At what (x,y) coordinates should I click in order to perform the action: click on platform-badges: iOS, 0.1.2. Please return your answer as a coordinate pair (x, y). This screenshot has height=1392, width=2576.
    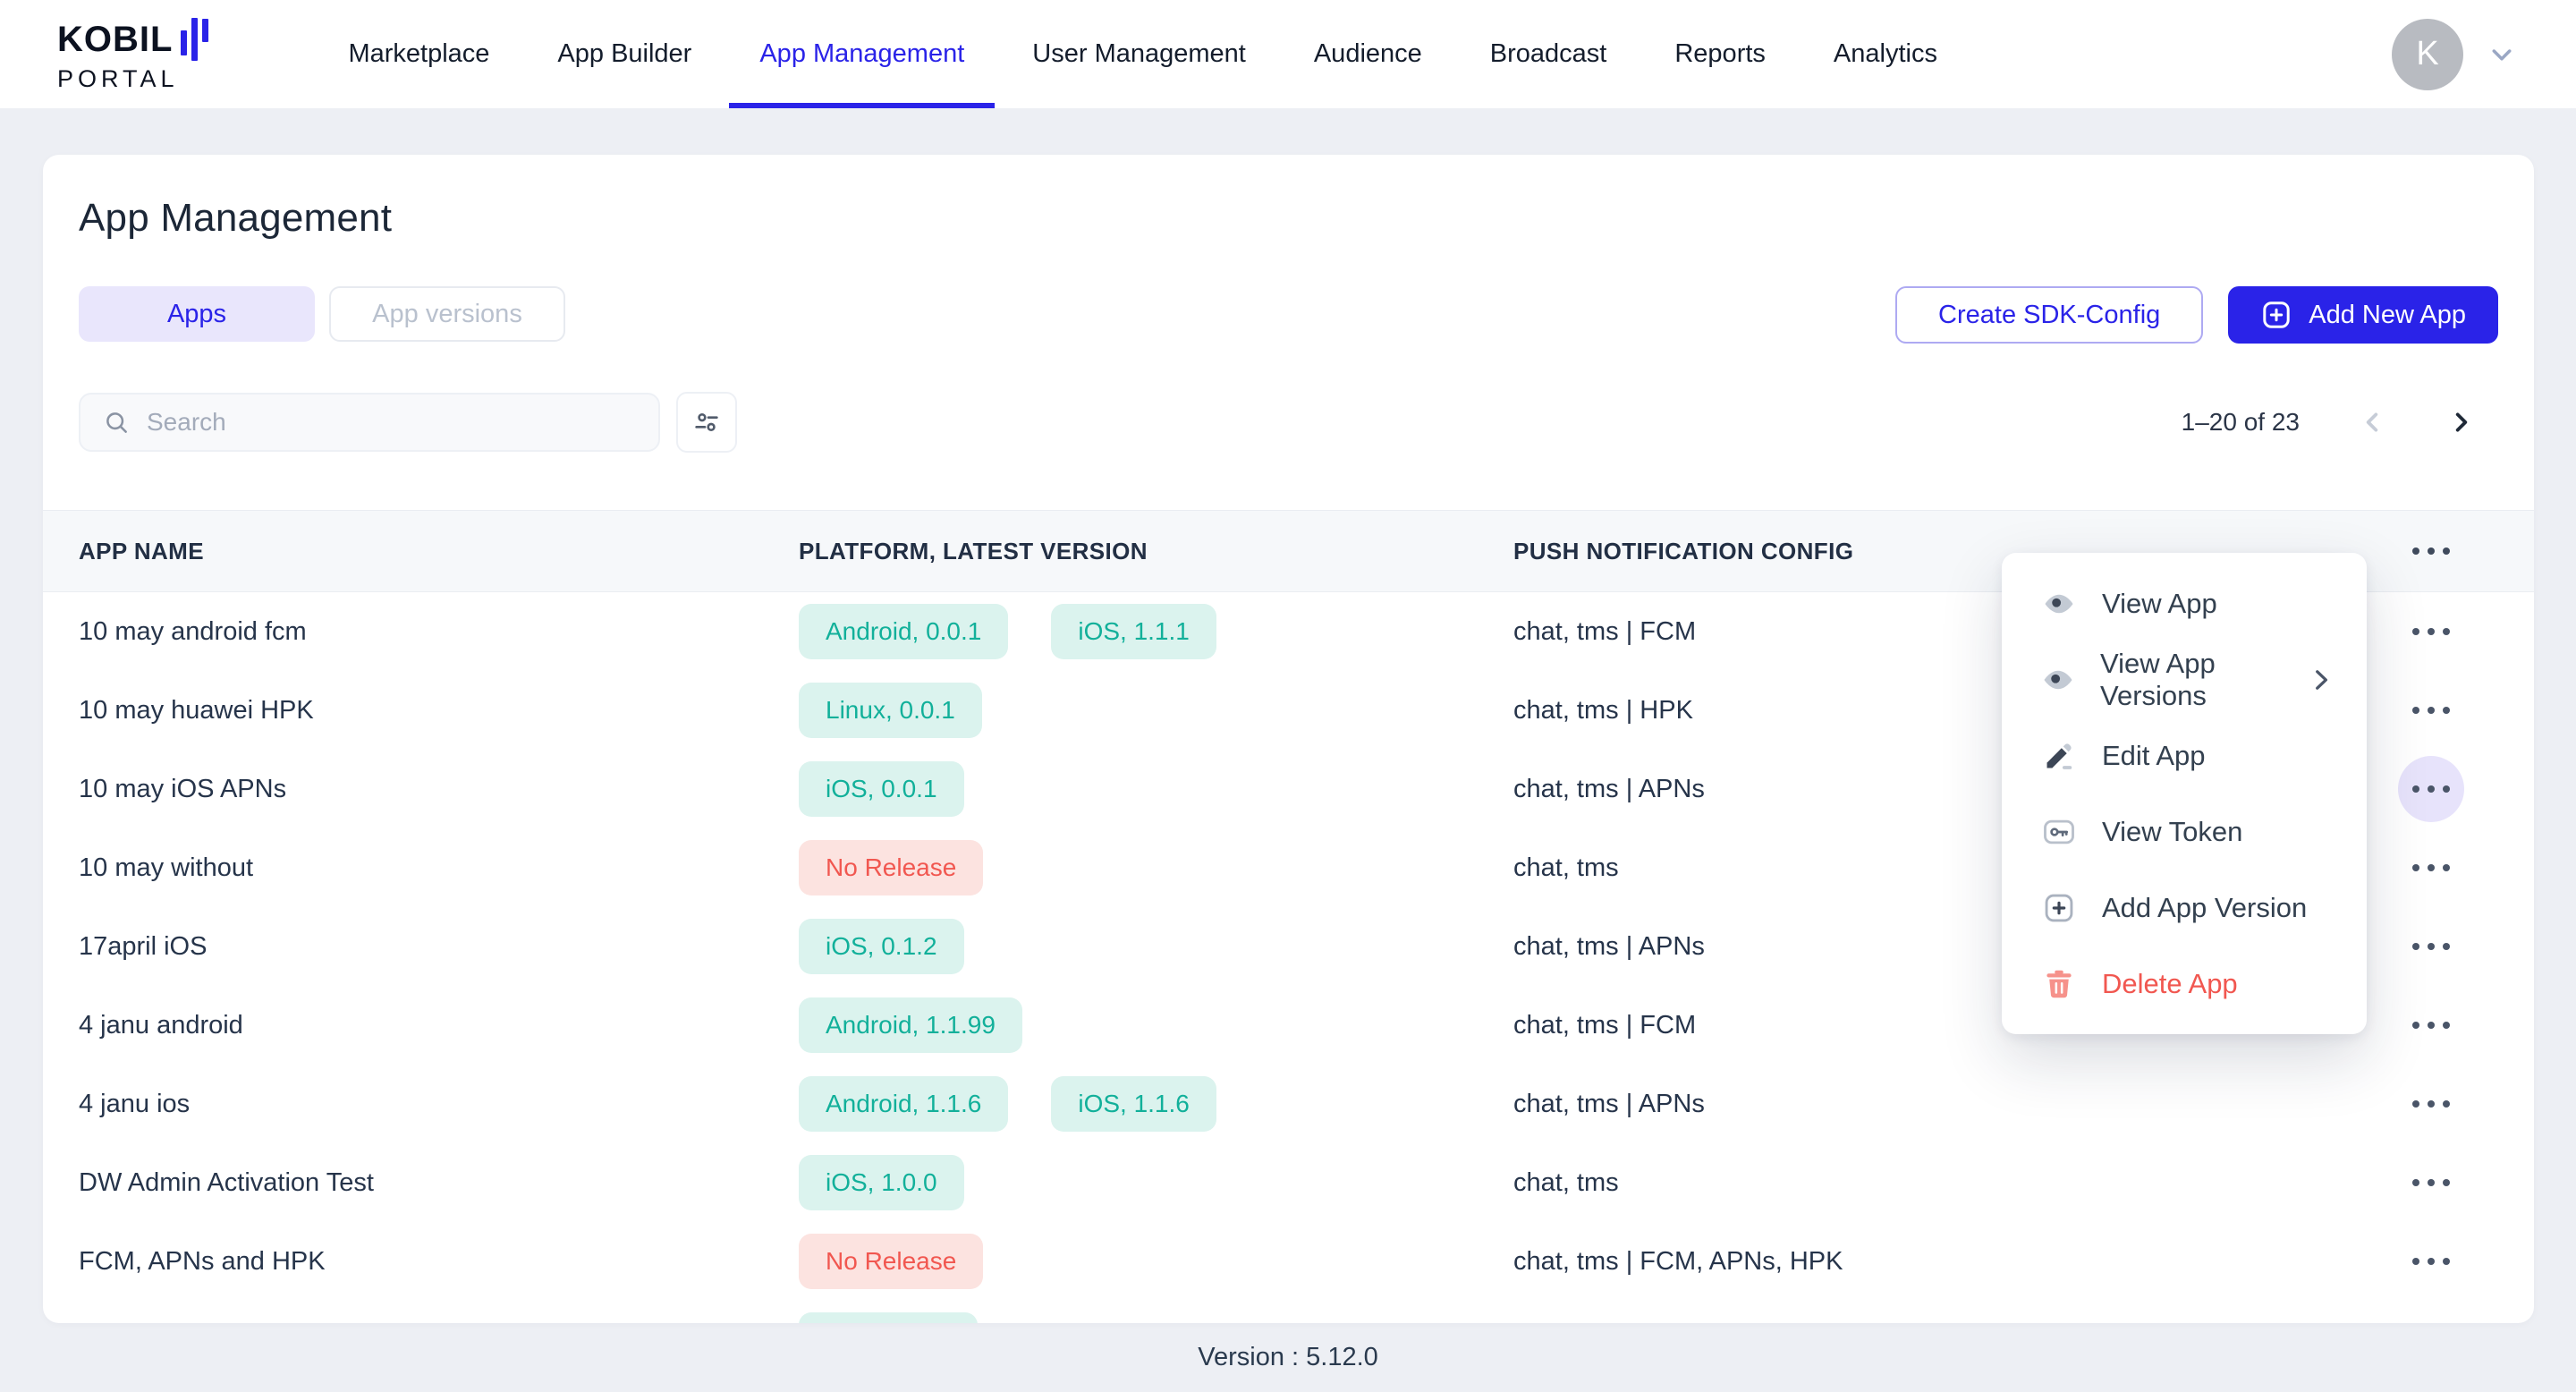
    Looking at the image, I should click on (1156, 946).